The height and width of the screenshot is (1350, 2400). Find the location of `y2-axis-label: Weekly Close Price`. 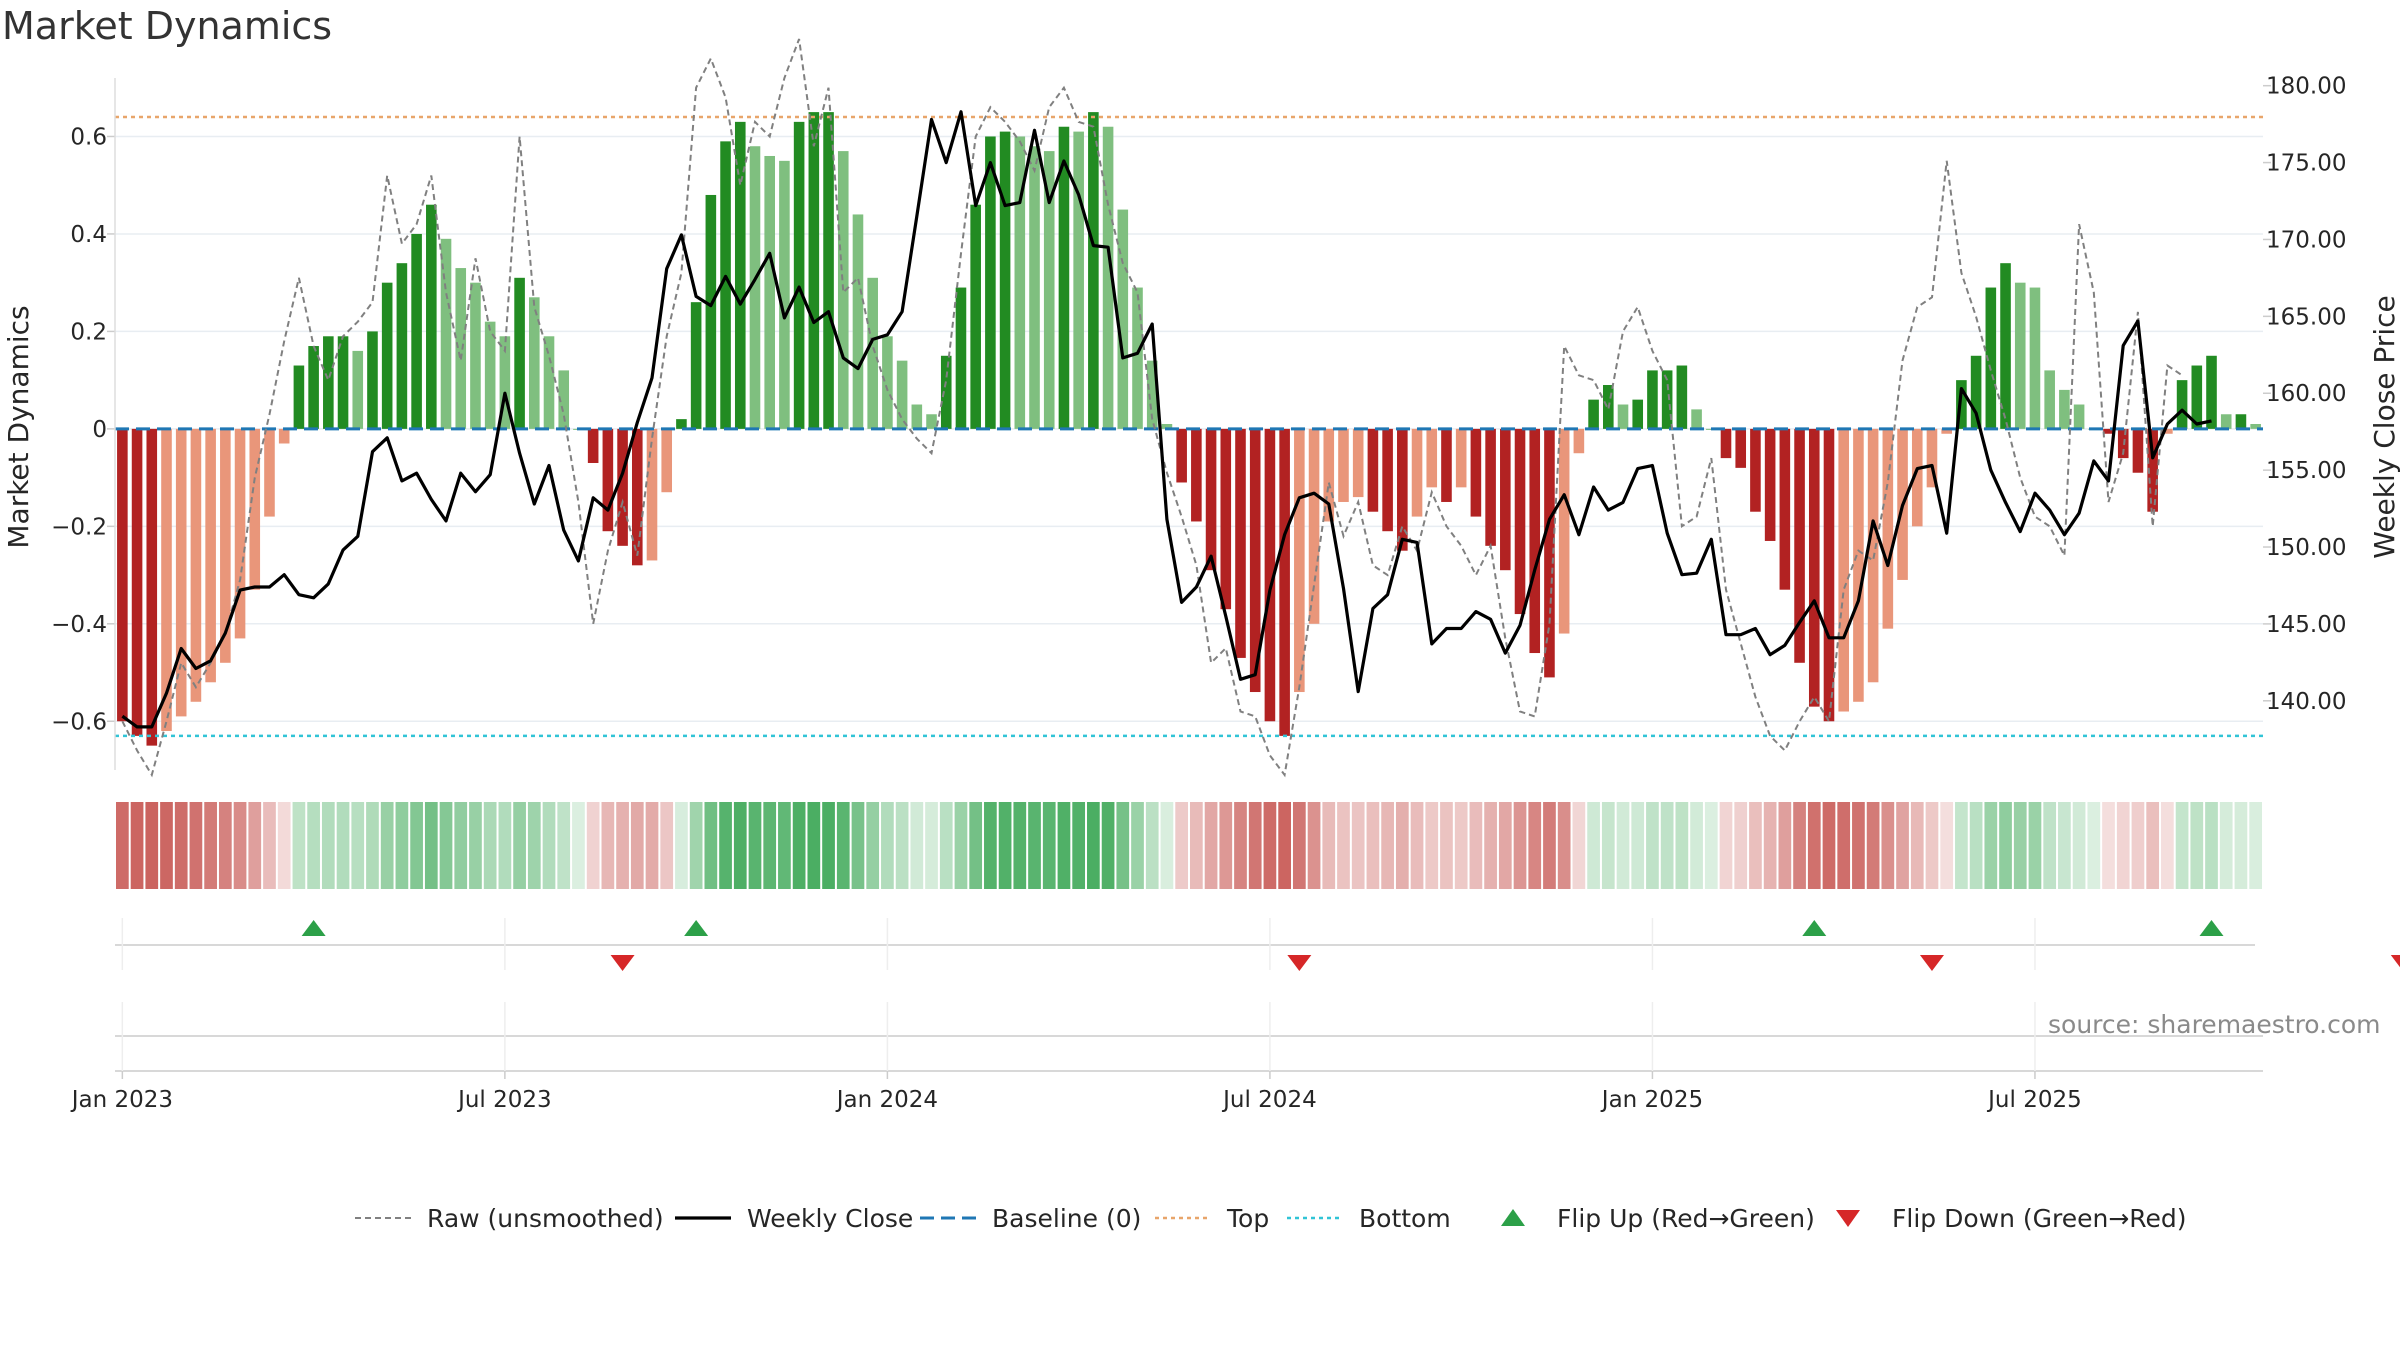

y2-axis-label: Weekly Close Price is located at coordinates (2384, 426).